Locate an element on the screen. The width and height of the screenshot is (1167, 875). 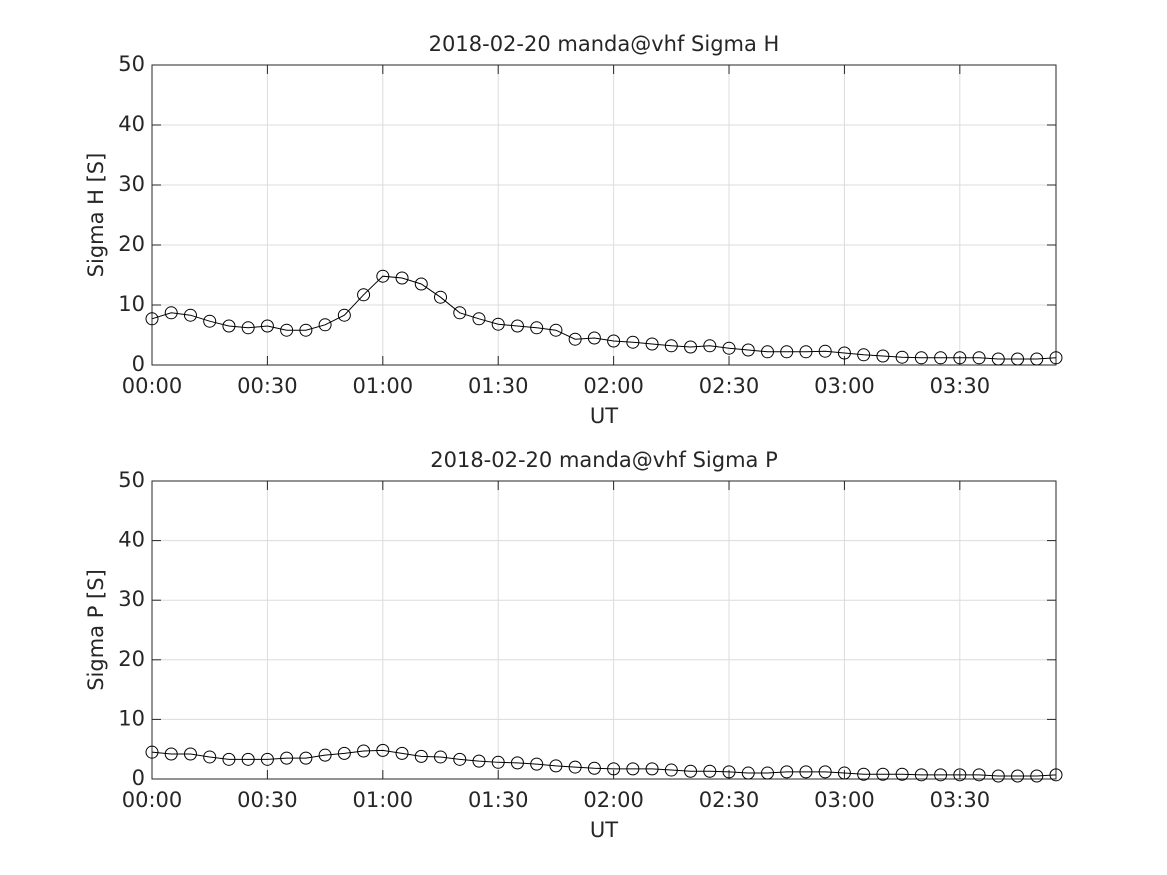
x-tick-label: 03:00 is located at coordinates (844, 386).